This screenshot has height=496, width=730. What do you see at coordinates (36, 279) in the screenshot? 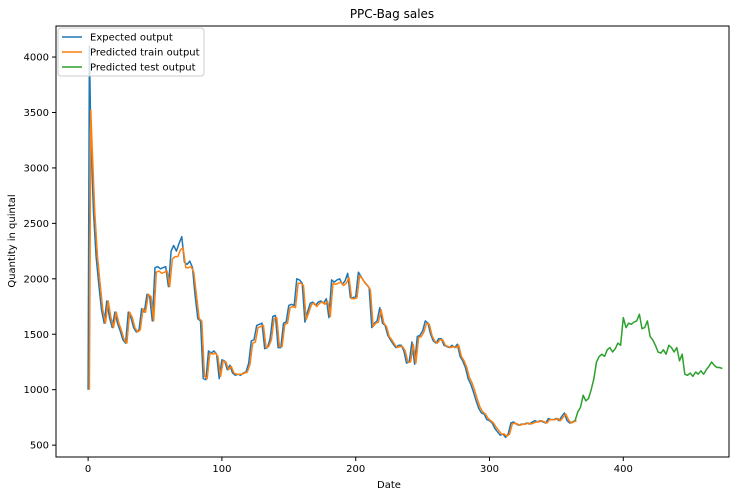
I see `y-tick-label: 2000` at bounding box center [36, 279].